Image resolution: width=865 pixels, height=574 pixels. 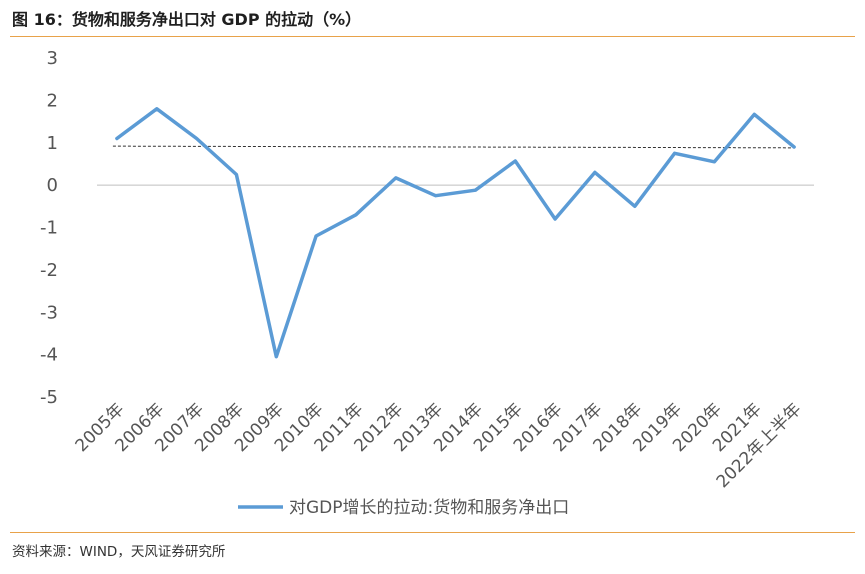 What do you see at coordinates (432, 36) in the screenshot?
I see `title-divider` at bounding box center [432, 36].